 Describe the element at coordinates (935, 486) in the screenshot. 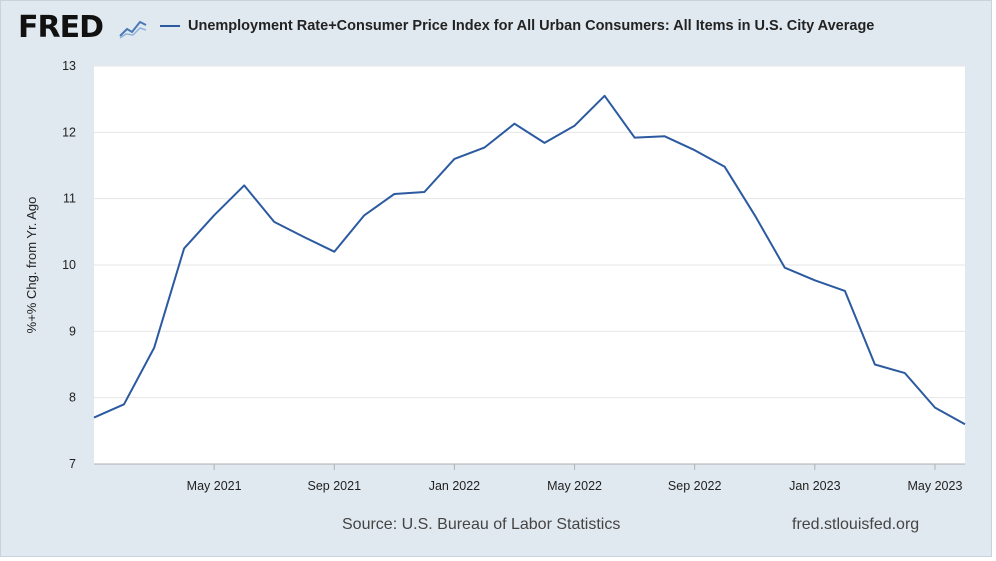

I see `x-tick-label: May 2023` at that location.